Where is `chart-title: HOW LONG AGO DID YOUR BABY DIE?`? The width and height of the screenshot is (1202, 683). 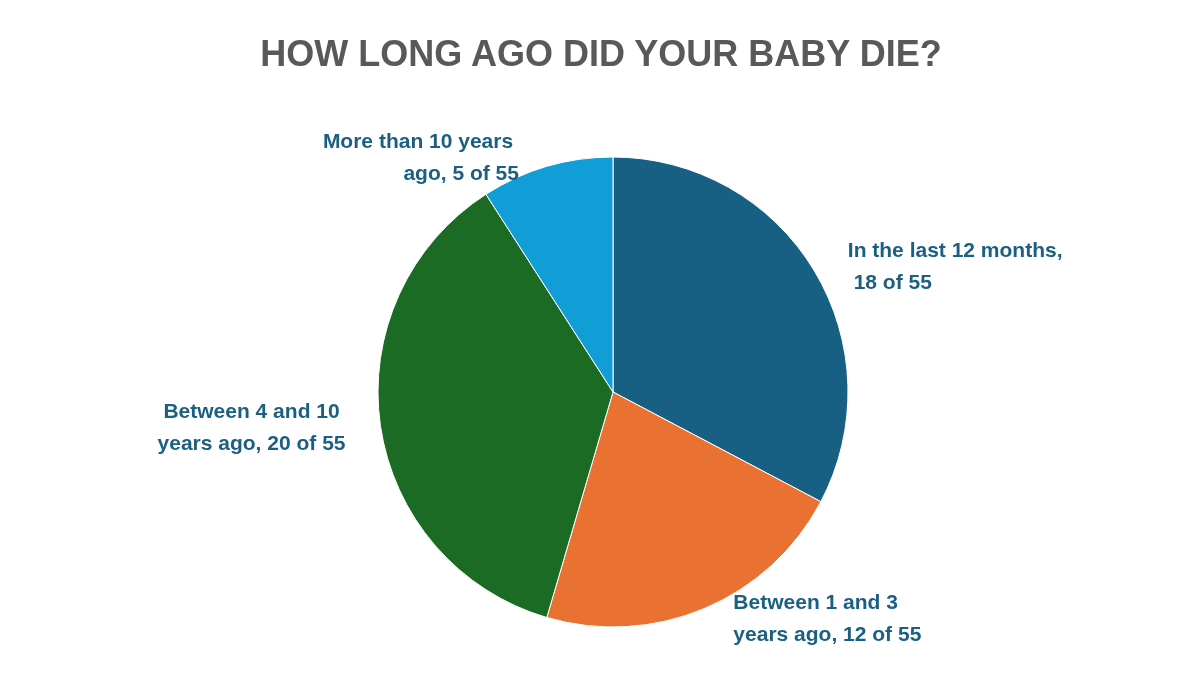 chart-title: HOW LONG AGO DID YOUR BABY DIE? is located at coordinates (601, 53).